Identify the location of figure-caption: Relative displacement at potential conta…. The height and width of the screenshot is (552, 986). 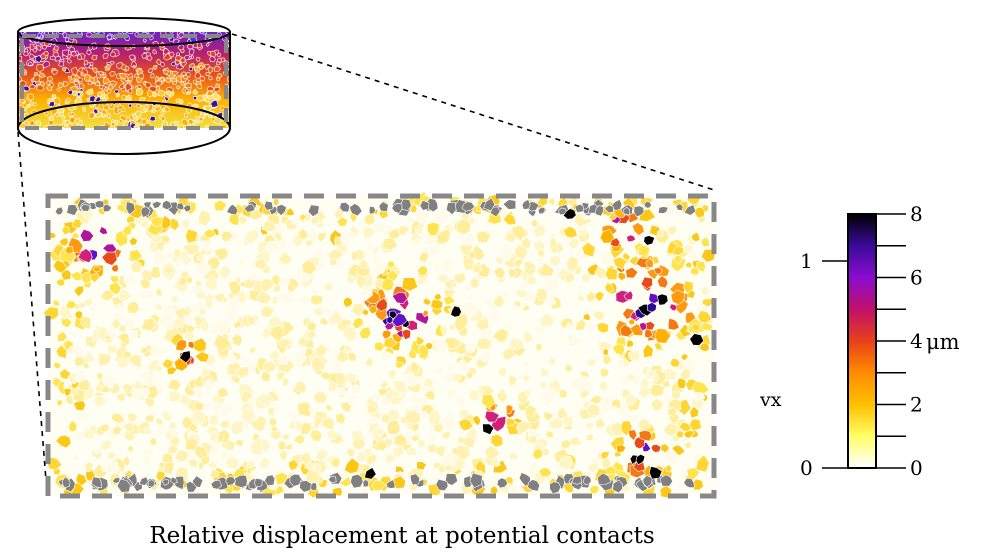
(401, 536).